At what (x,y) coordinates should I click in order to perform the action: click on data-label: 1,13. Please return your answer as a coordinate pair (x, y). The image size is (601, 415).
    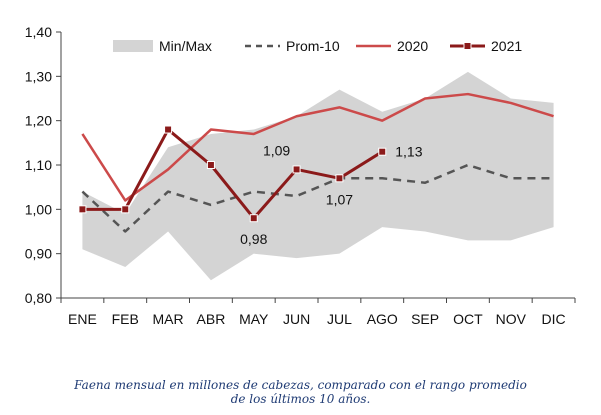
    Looking at the image, I should click on (408, 152).